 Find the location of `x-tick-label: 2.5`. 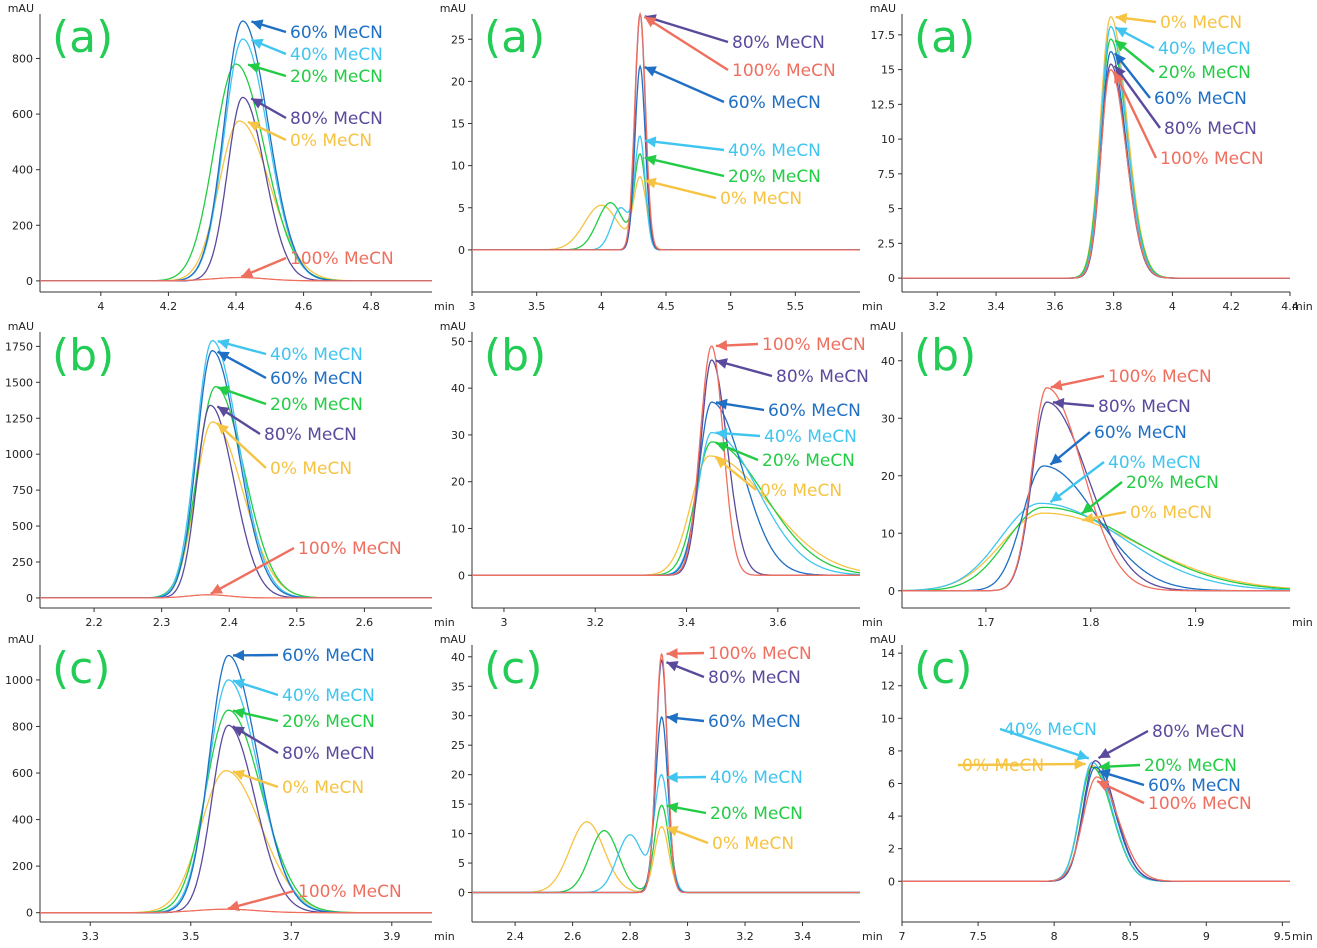

x-tick-label: 2.5 is located at coordinates (297, 622).